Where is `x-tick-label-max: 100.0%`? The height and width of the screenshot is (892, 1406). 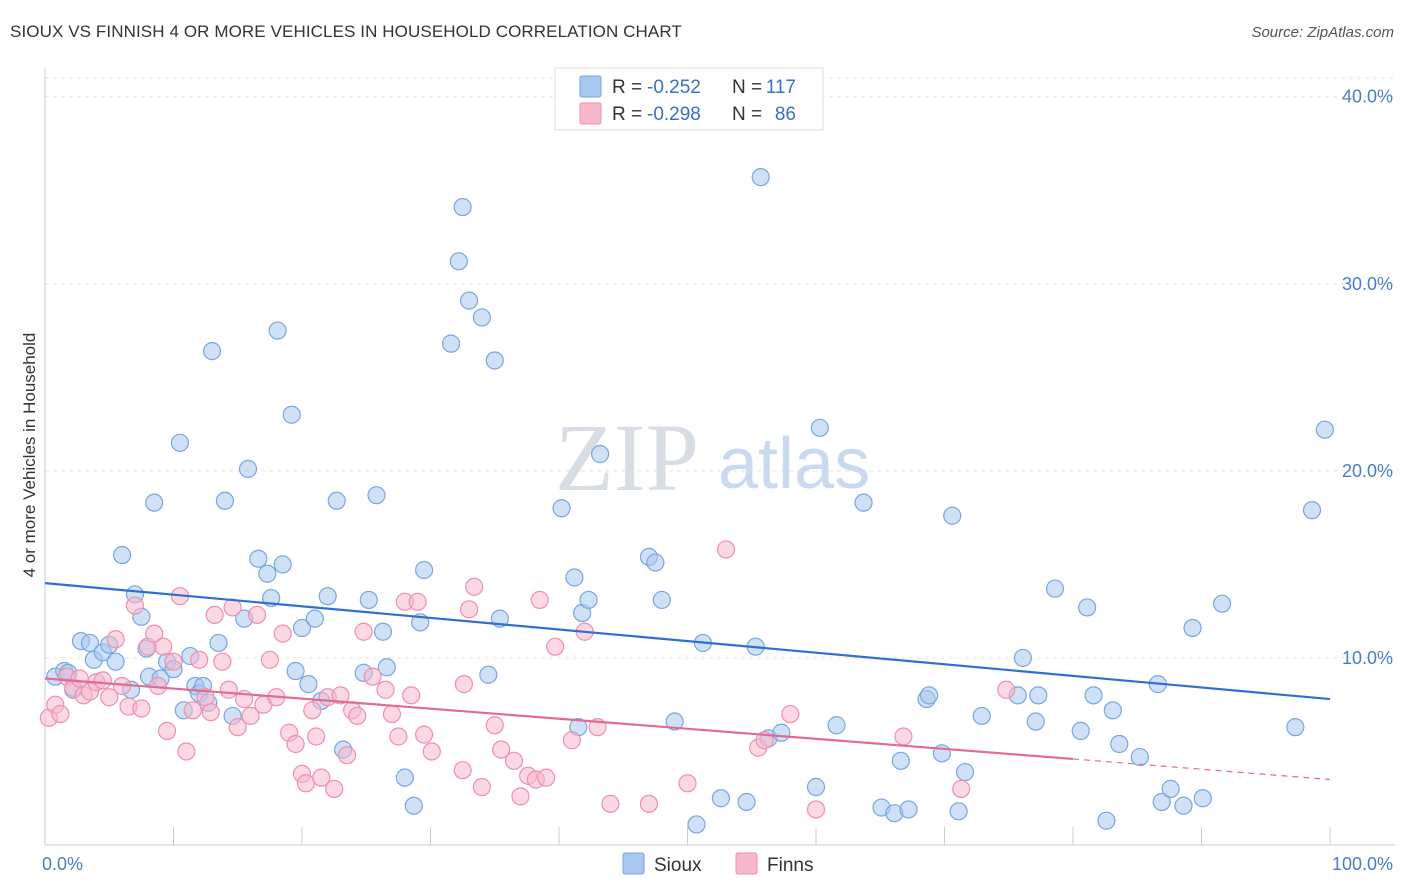
x-tick-label-max: 100.0% is located at coordinates (1362, 864).